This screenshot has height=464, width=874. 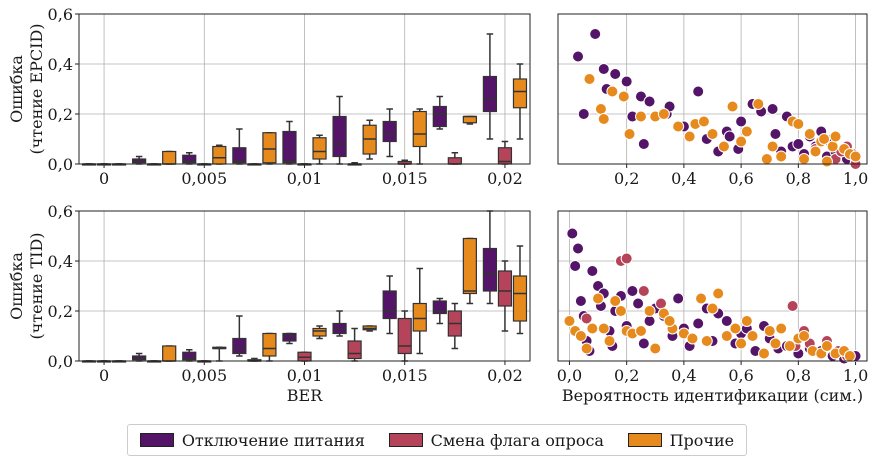 What do you see at coordinates (60, 361) in the screenshot?
I see `y-tick-label: 0,0` at bounding box center [60, 361].